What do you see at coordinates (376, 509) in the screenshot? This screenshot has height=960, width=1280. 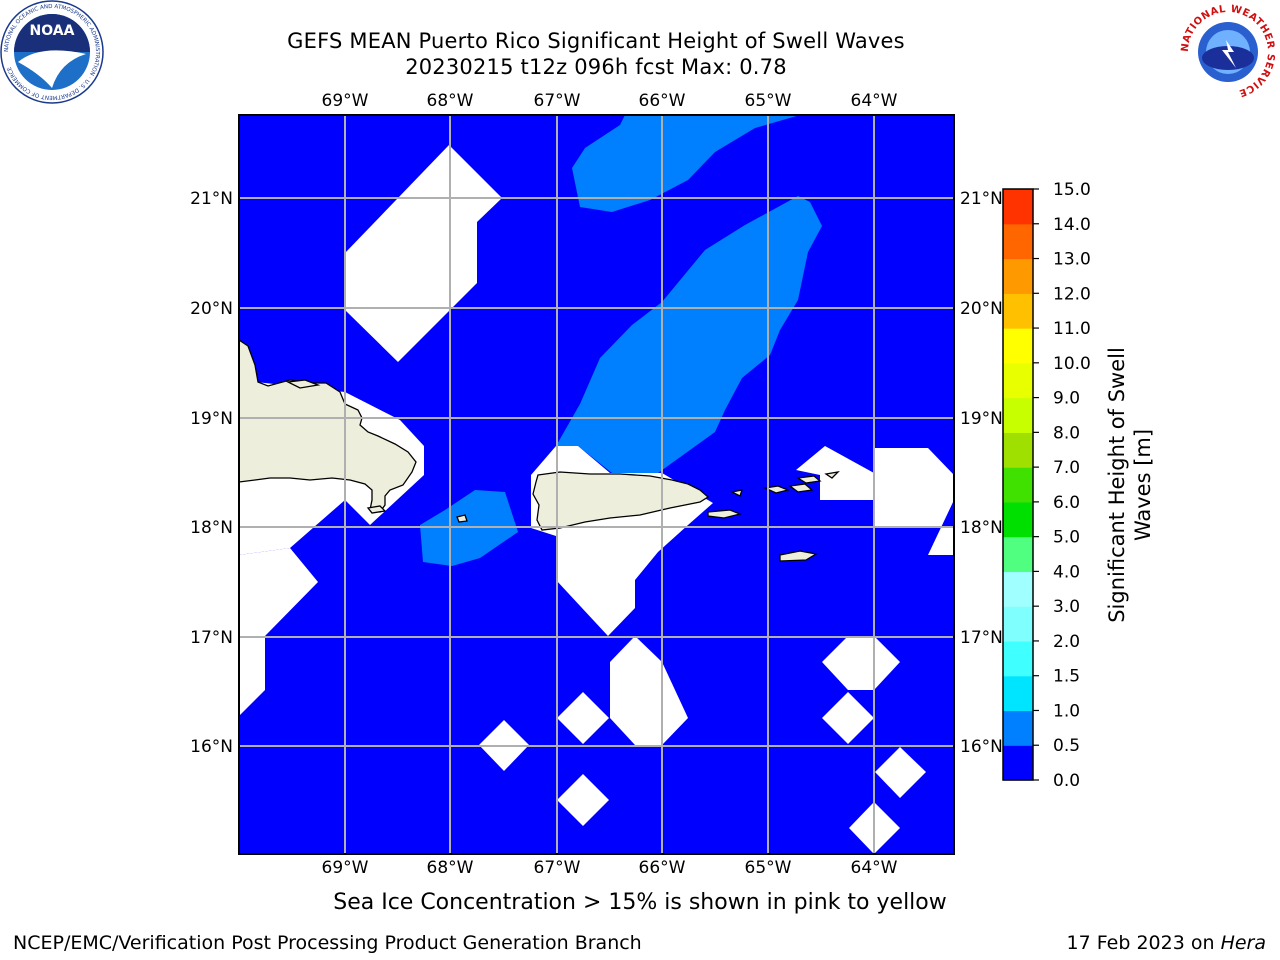 I see `saona` at bounding box center [376, 509].